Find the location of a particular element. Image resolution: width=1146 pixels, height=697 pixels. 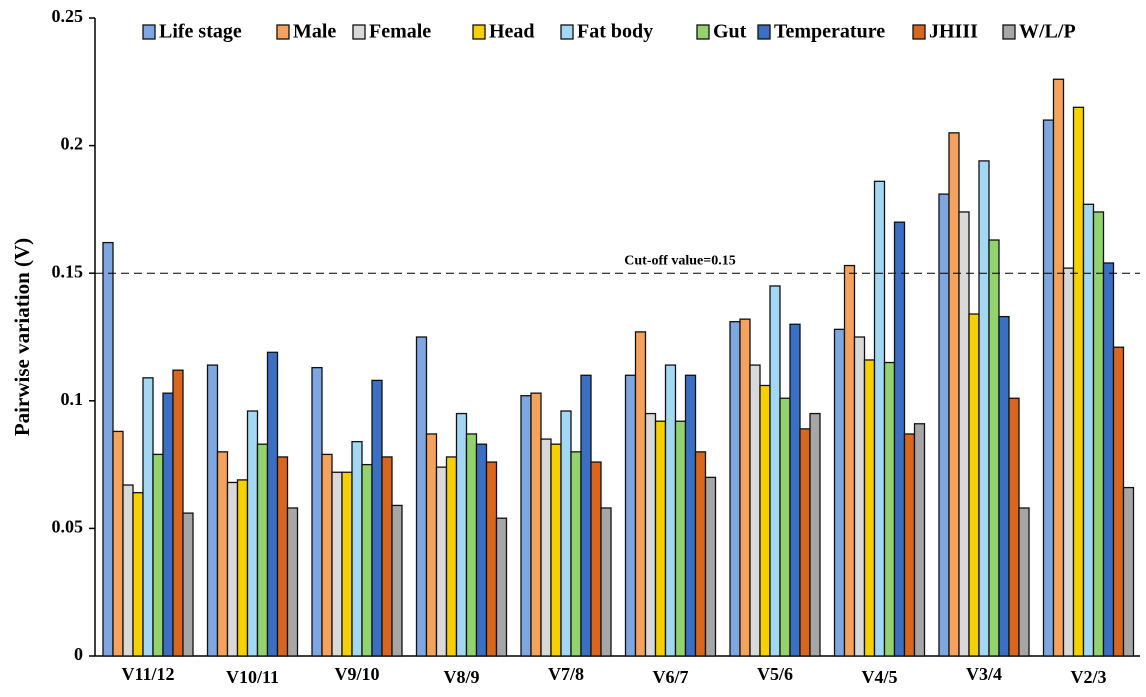

y-tick-label: 0 is located at coordinates (78, 654).